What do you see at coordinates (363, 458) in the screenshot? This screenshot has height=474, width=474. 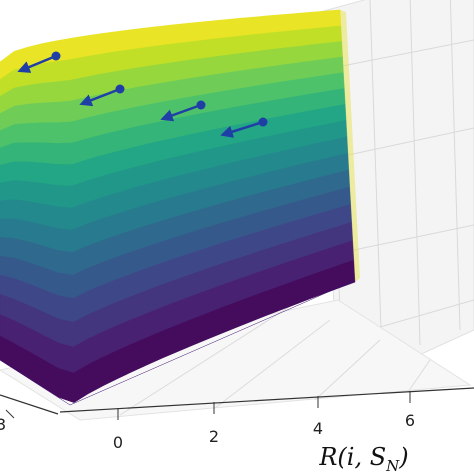 I see `x-axis-label: R(i, SN)` at bounding box center [363, 458].